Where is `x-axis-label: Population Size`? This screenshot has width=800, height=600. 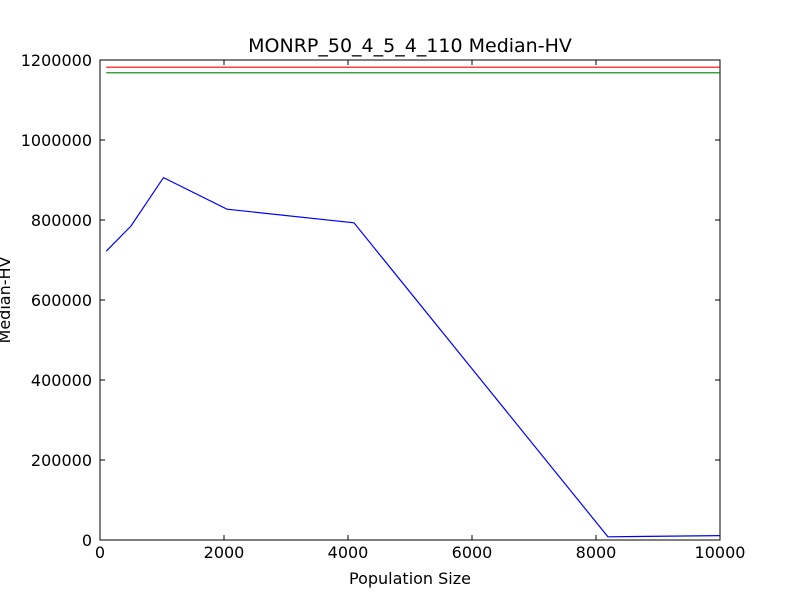 x-axis-label: Population Size is located at coordinates (410, 578).